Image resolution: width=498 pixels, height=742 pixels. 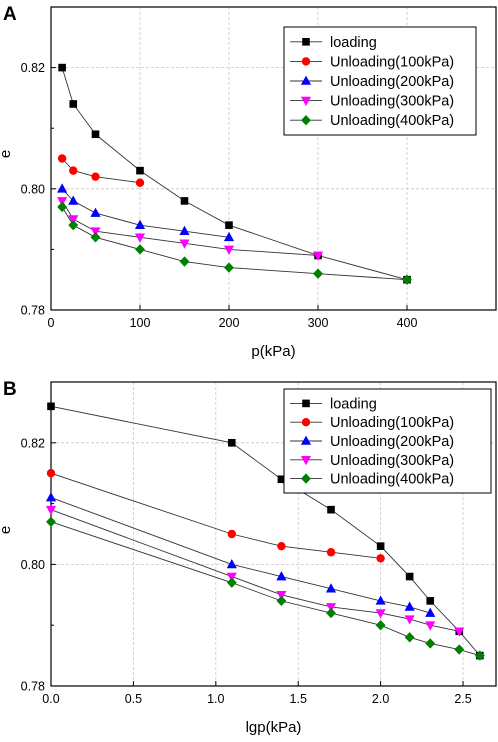 I want to click on panel-label: B, so click(x=10, y=389).